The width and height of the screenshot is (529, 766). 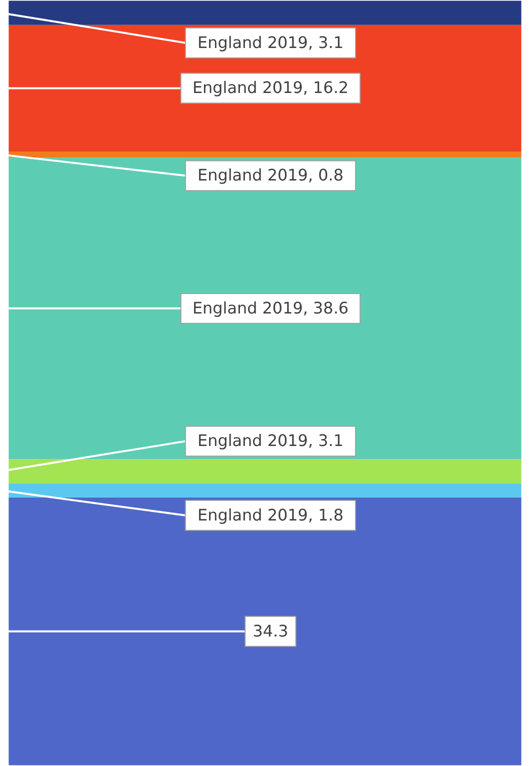 I want to click on data-label: England 2019, 1.8, so click(x=271, y=514).